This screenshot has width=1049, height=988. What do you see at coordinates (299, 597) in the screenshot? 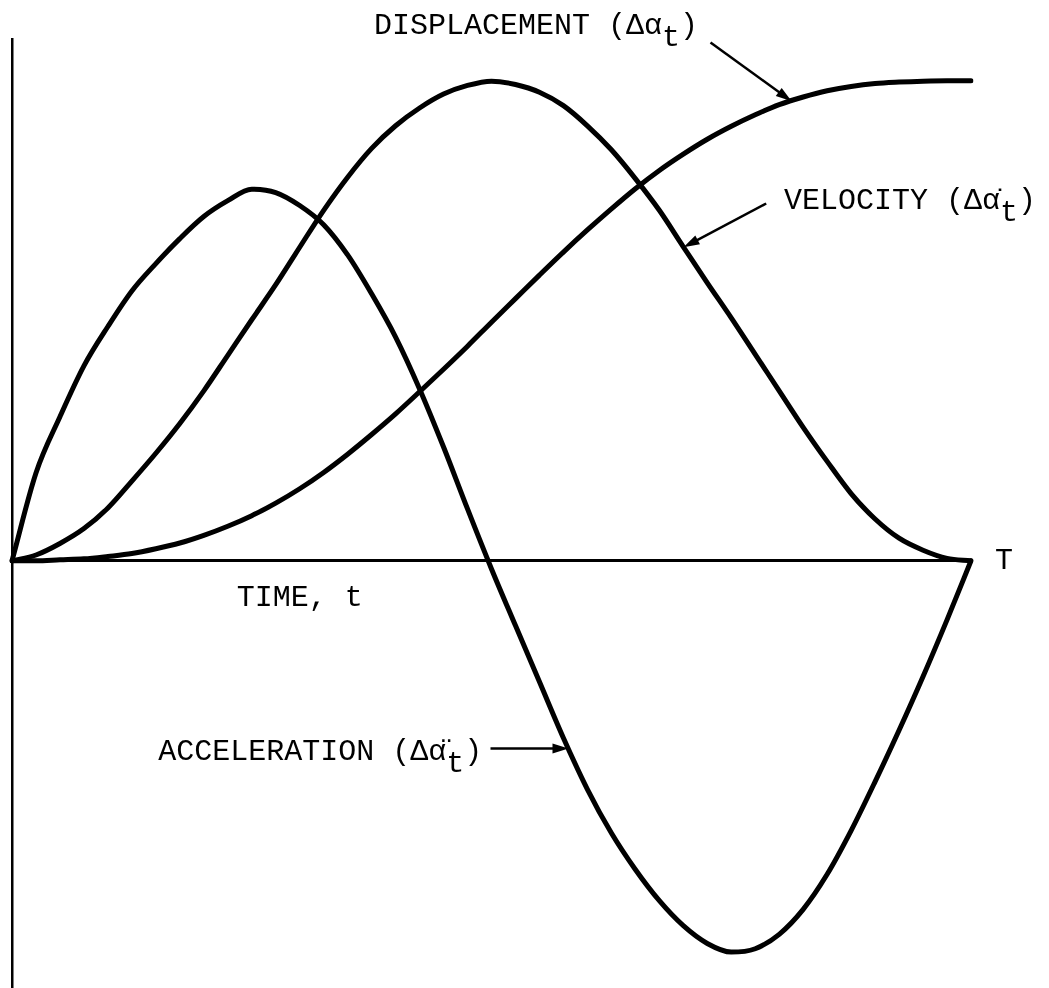
I see `x-axis-title: TIME, t` at bounding box center [299, 597].